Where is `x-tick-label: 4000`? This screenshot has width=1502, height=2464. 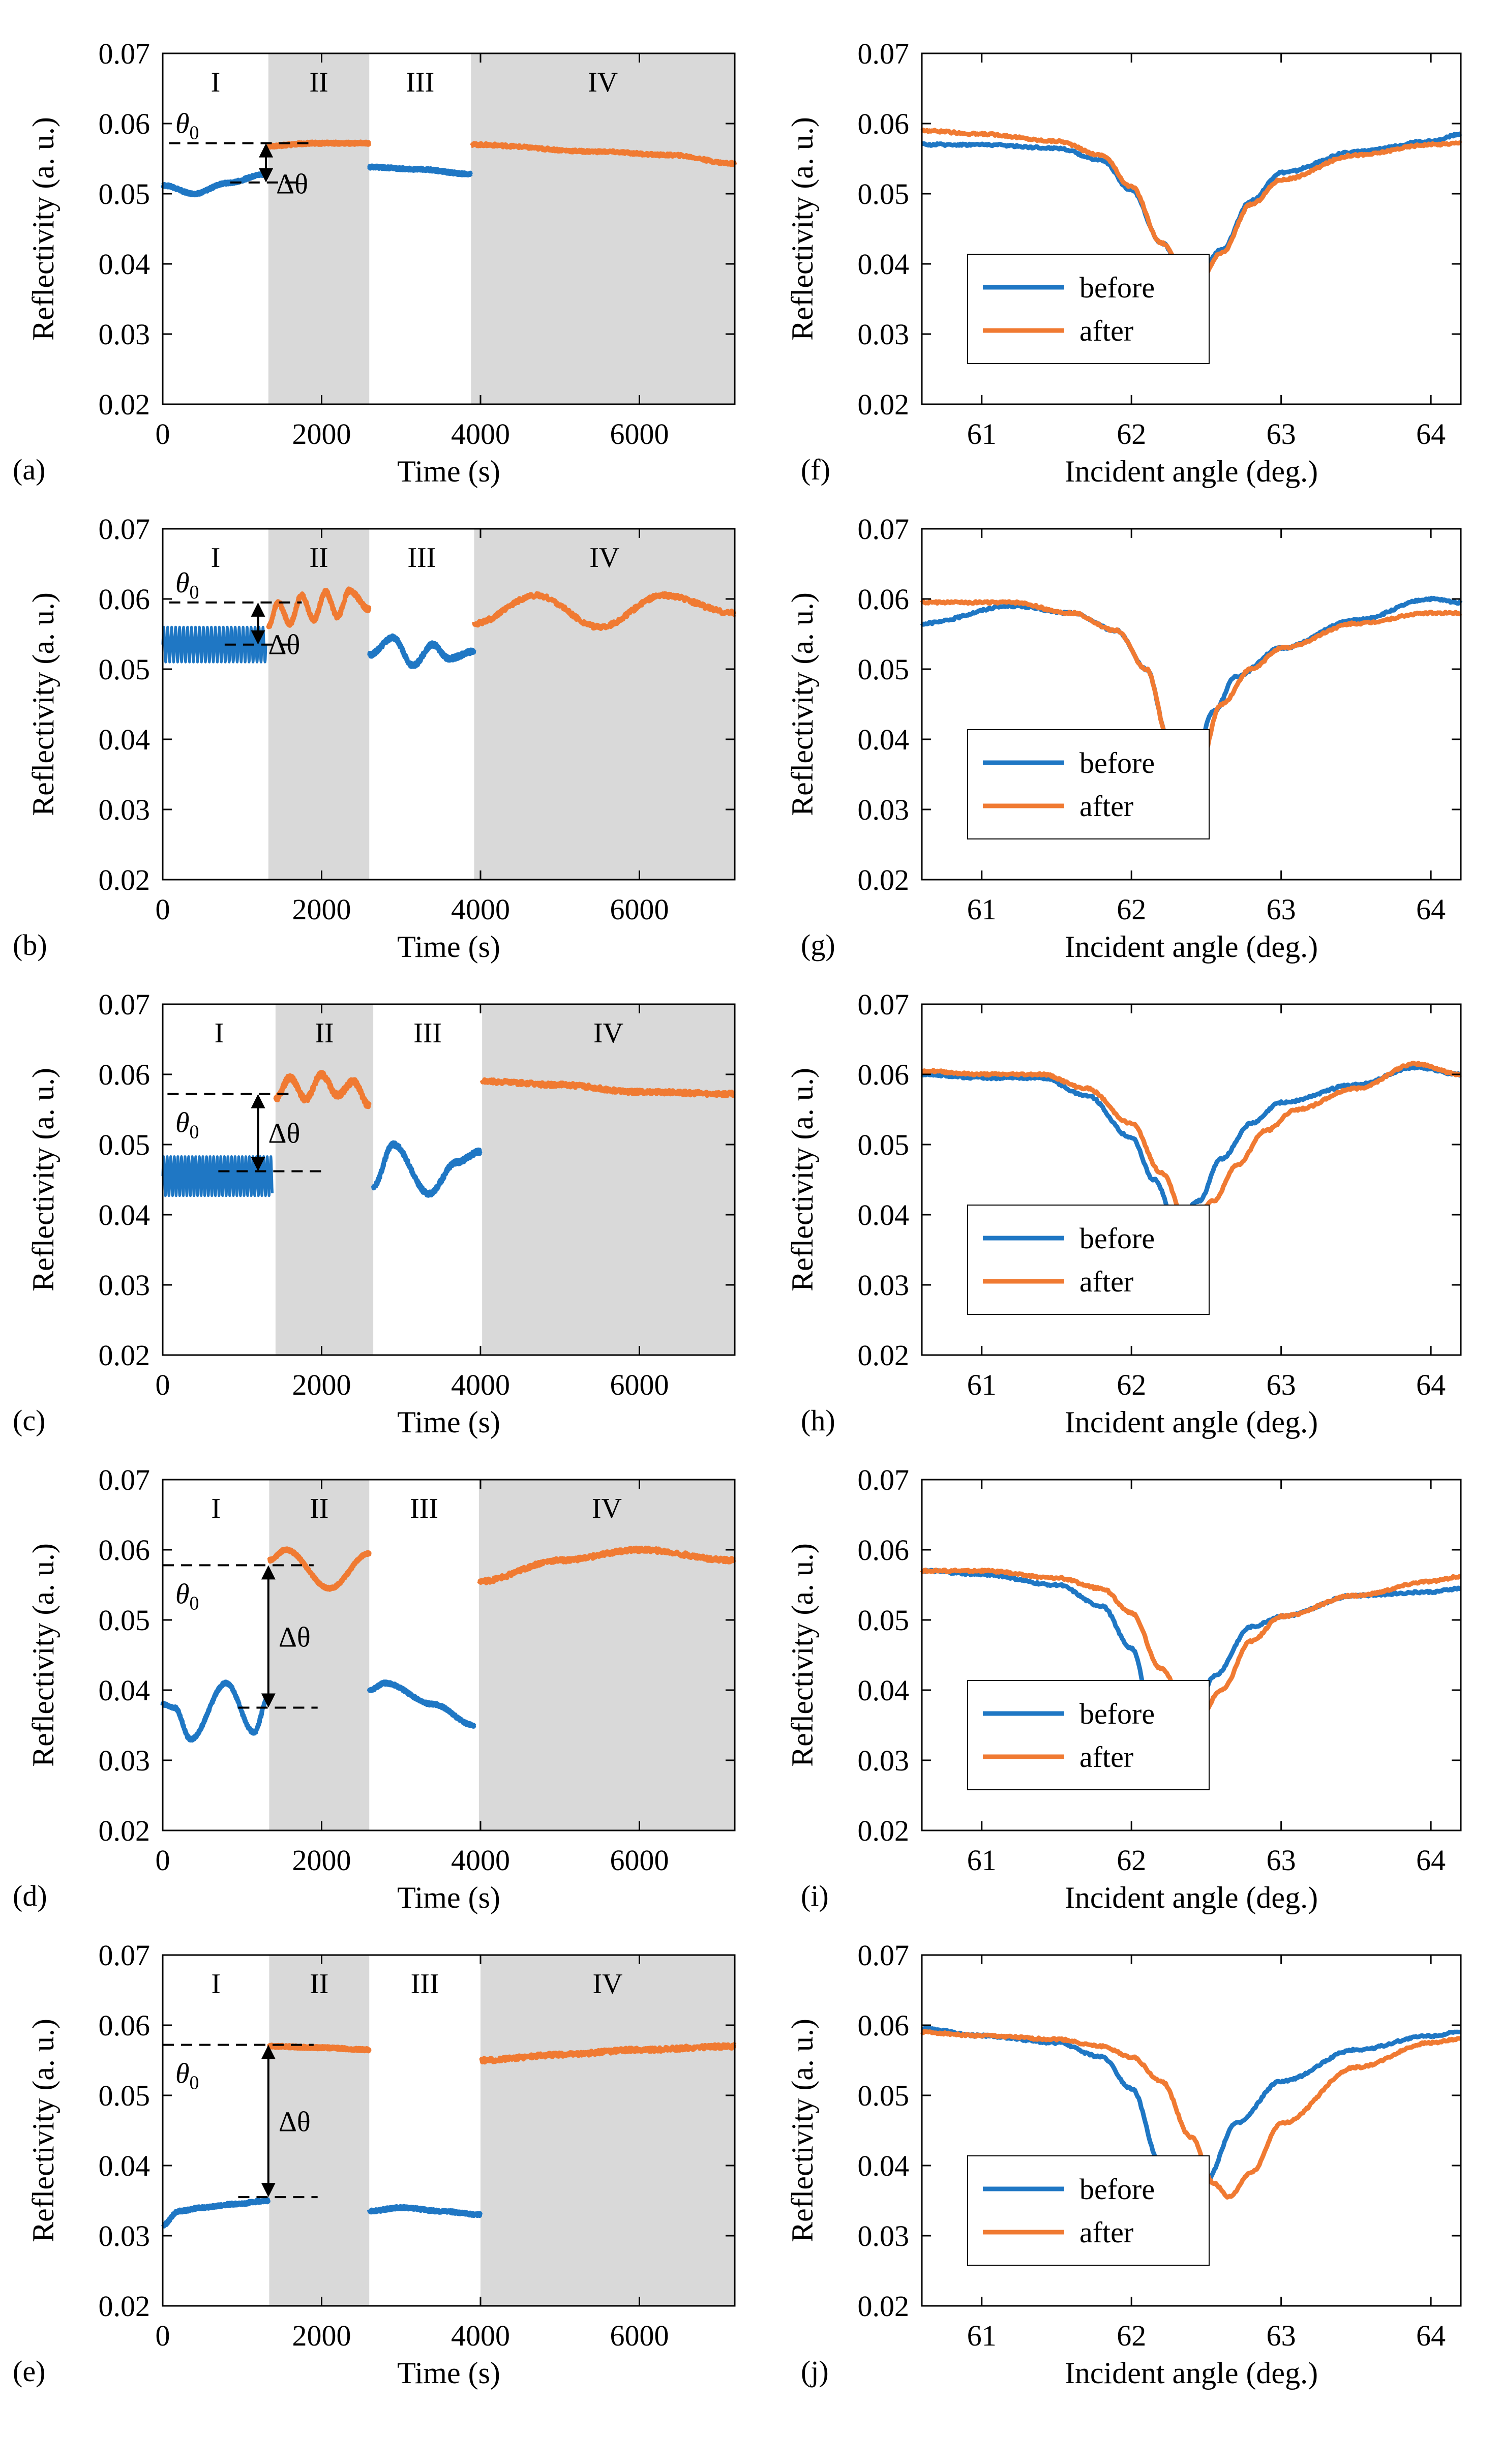 x-tick-label: 4000 is located at coordinates (480, 2335).